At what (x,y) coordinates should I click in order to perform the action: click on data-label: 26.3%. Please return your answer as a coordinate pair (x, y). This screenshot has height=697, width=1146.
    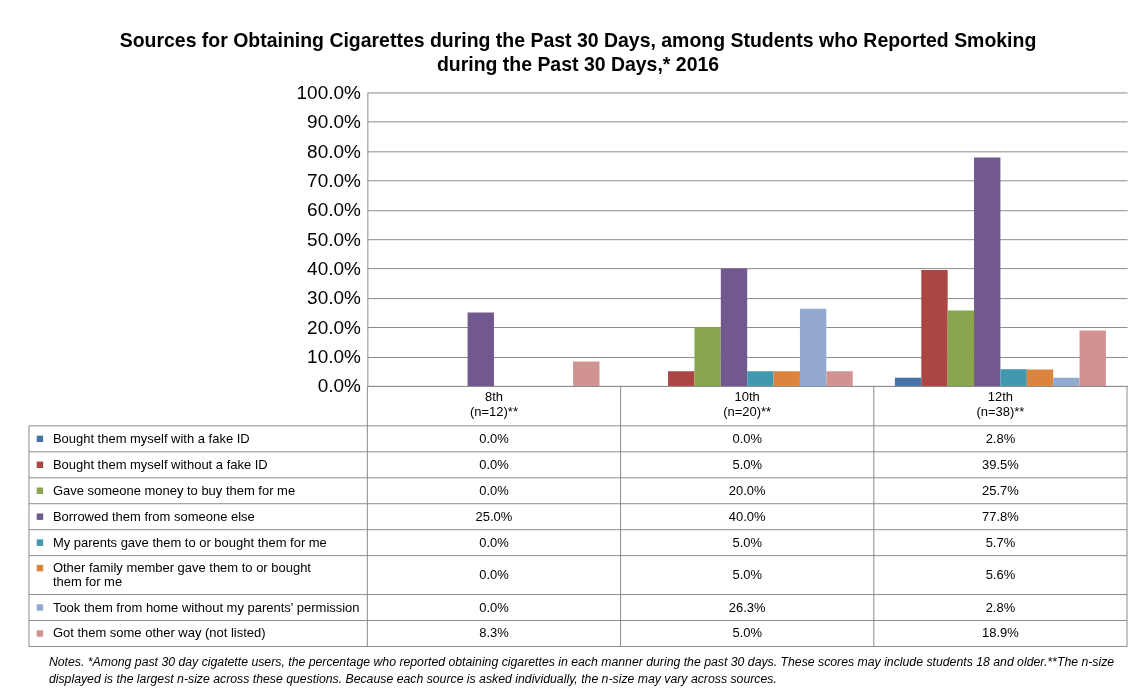
    Looking at the image, I should click on (747, 607).